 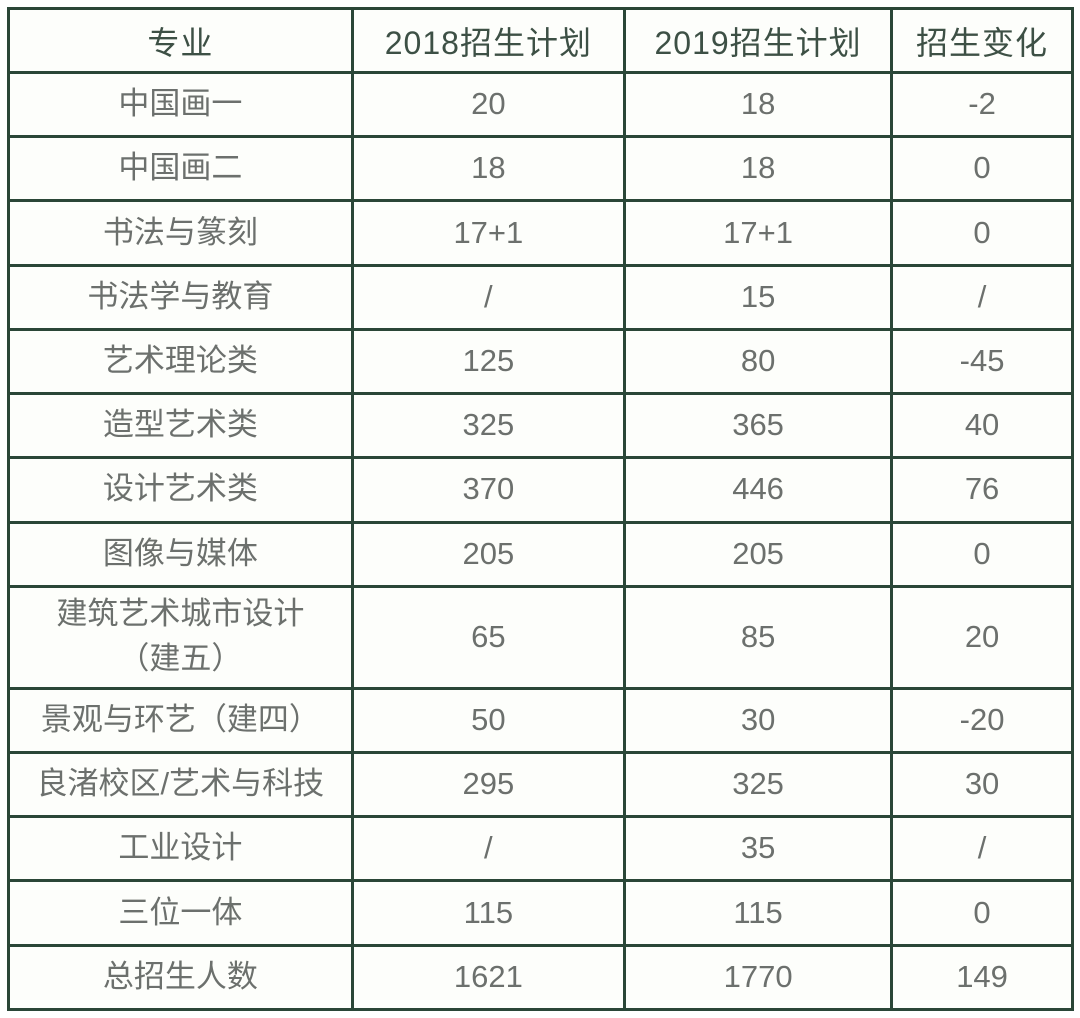 I want to click on major-label: 三位一体, so click(x=180, y=913).